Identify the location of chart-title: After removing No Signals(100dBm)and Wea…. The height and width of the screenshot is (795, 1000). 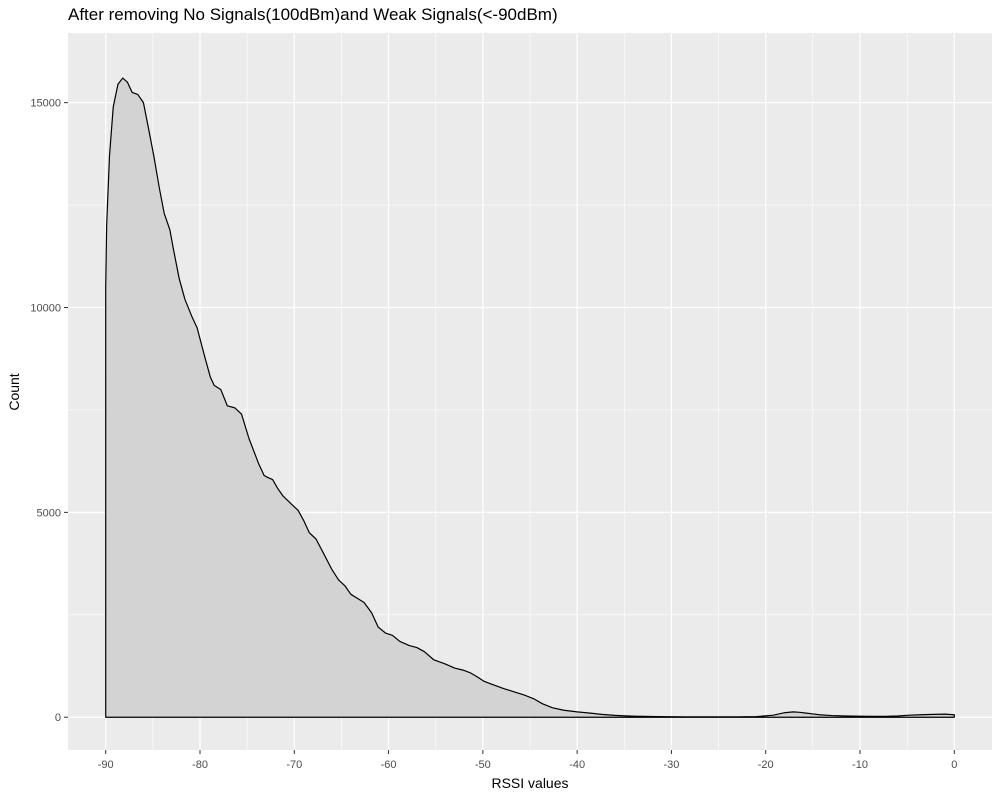
(313, 14).